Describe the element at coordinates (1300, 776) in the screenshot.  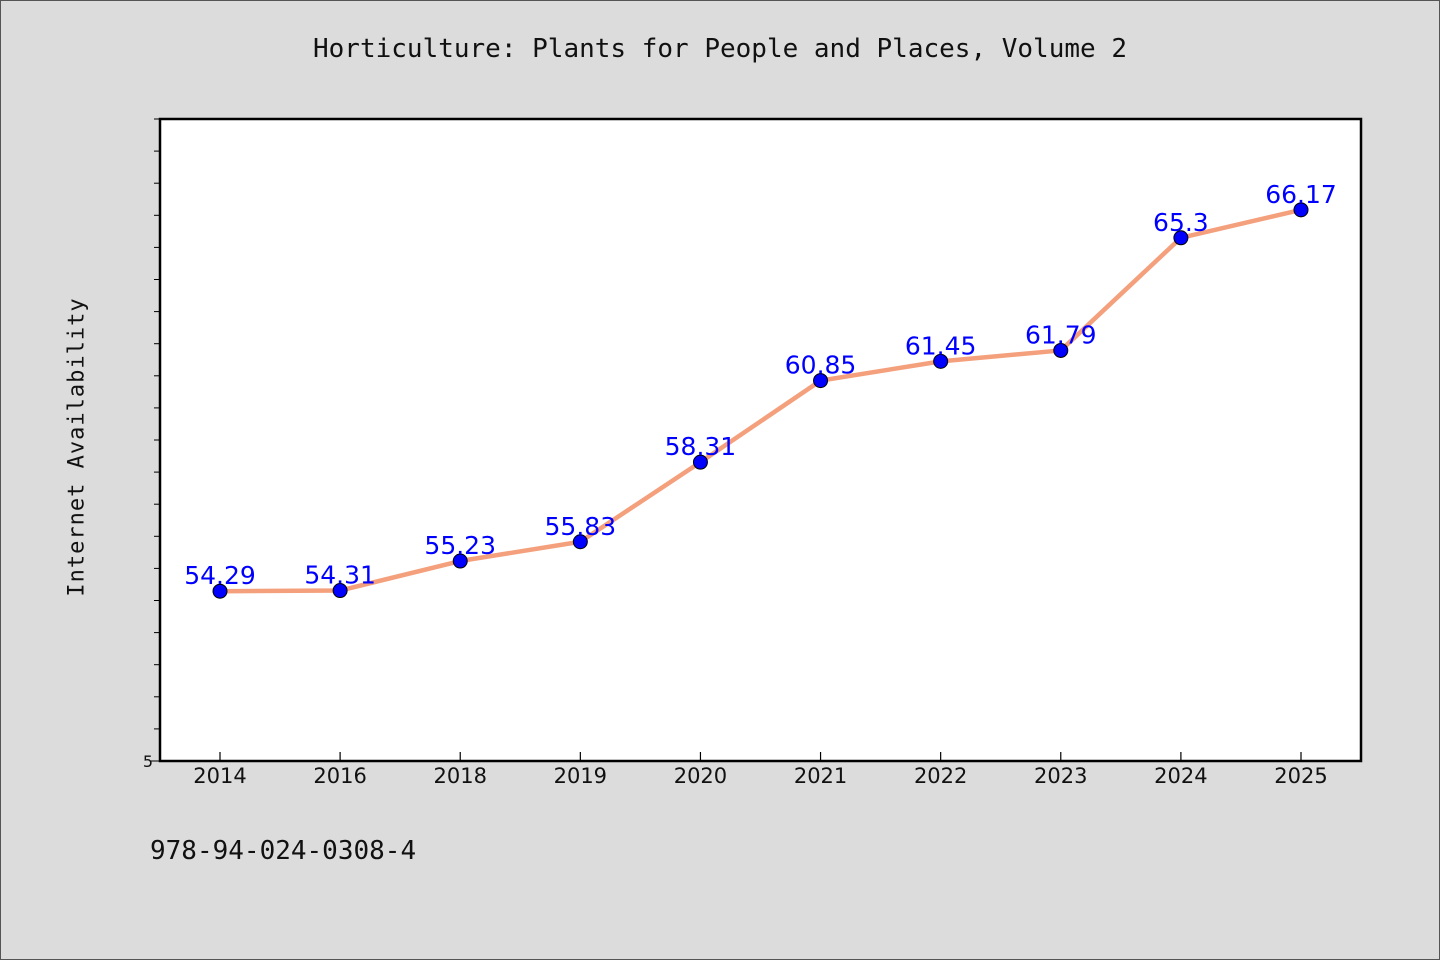
I see `x-tick-label: 2025` at that location.